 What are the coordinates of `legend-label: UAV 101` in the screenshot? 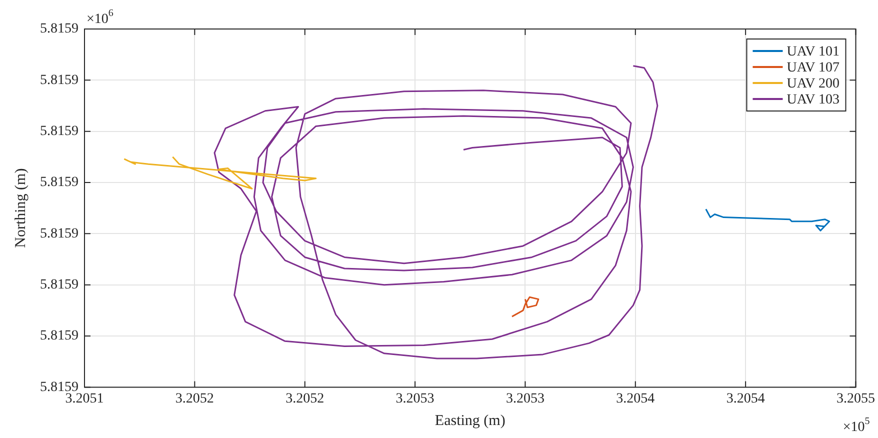 It's located at (813, 52).